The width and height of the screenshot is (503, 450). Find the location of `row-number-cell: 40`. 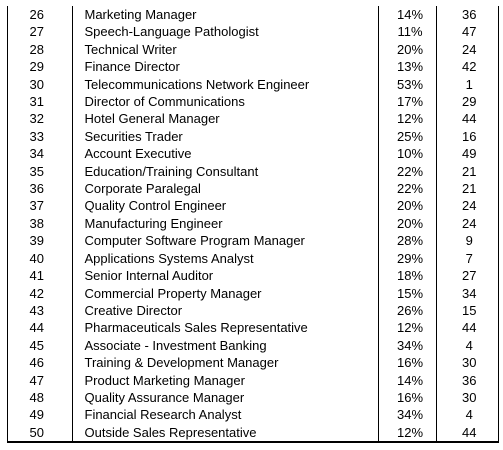

row-number-cell: 40 is located at coordinates (40, 258).